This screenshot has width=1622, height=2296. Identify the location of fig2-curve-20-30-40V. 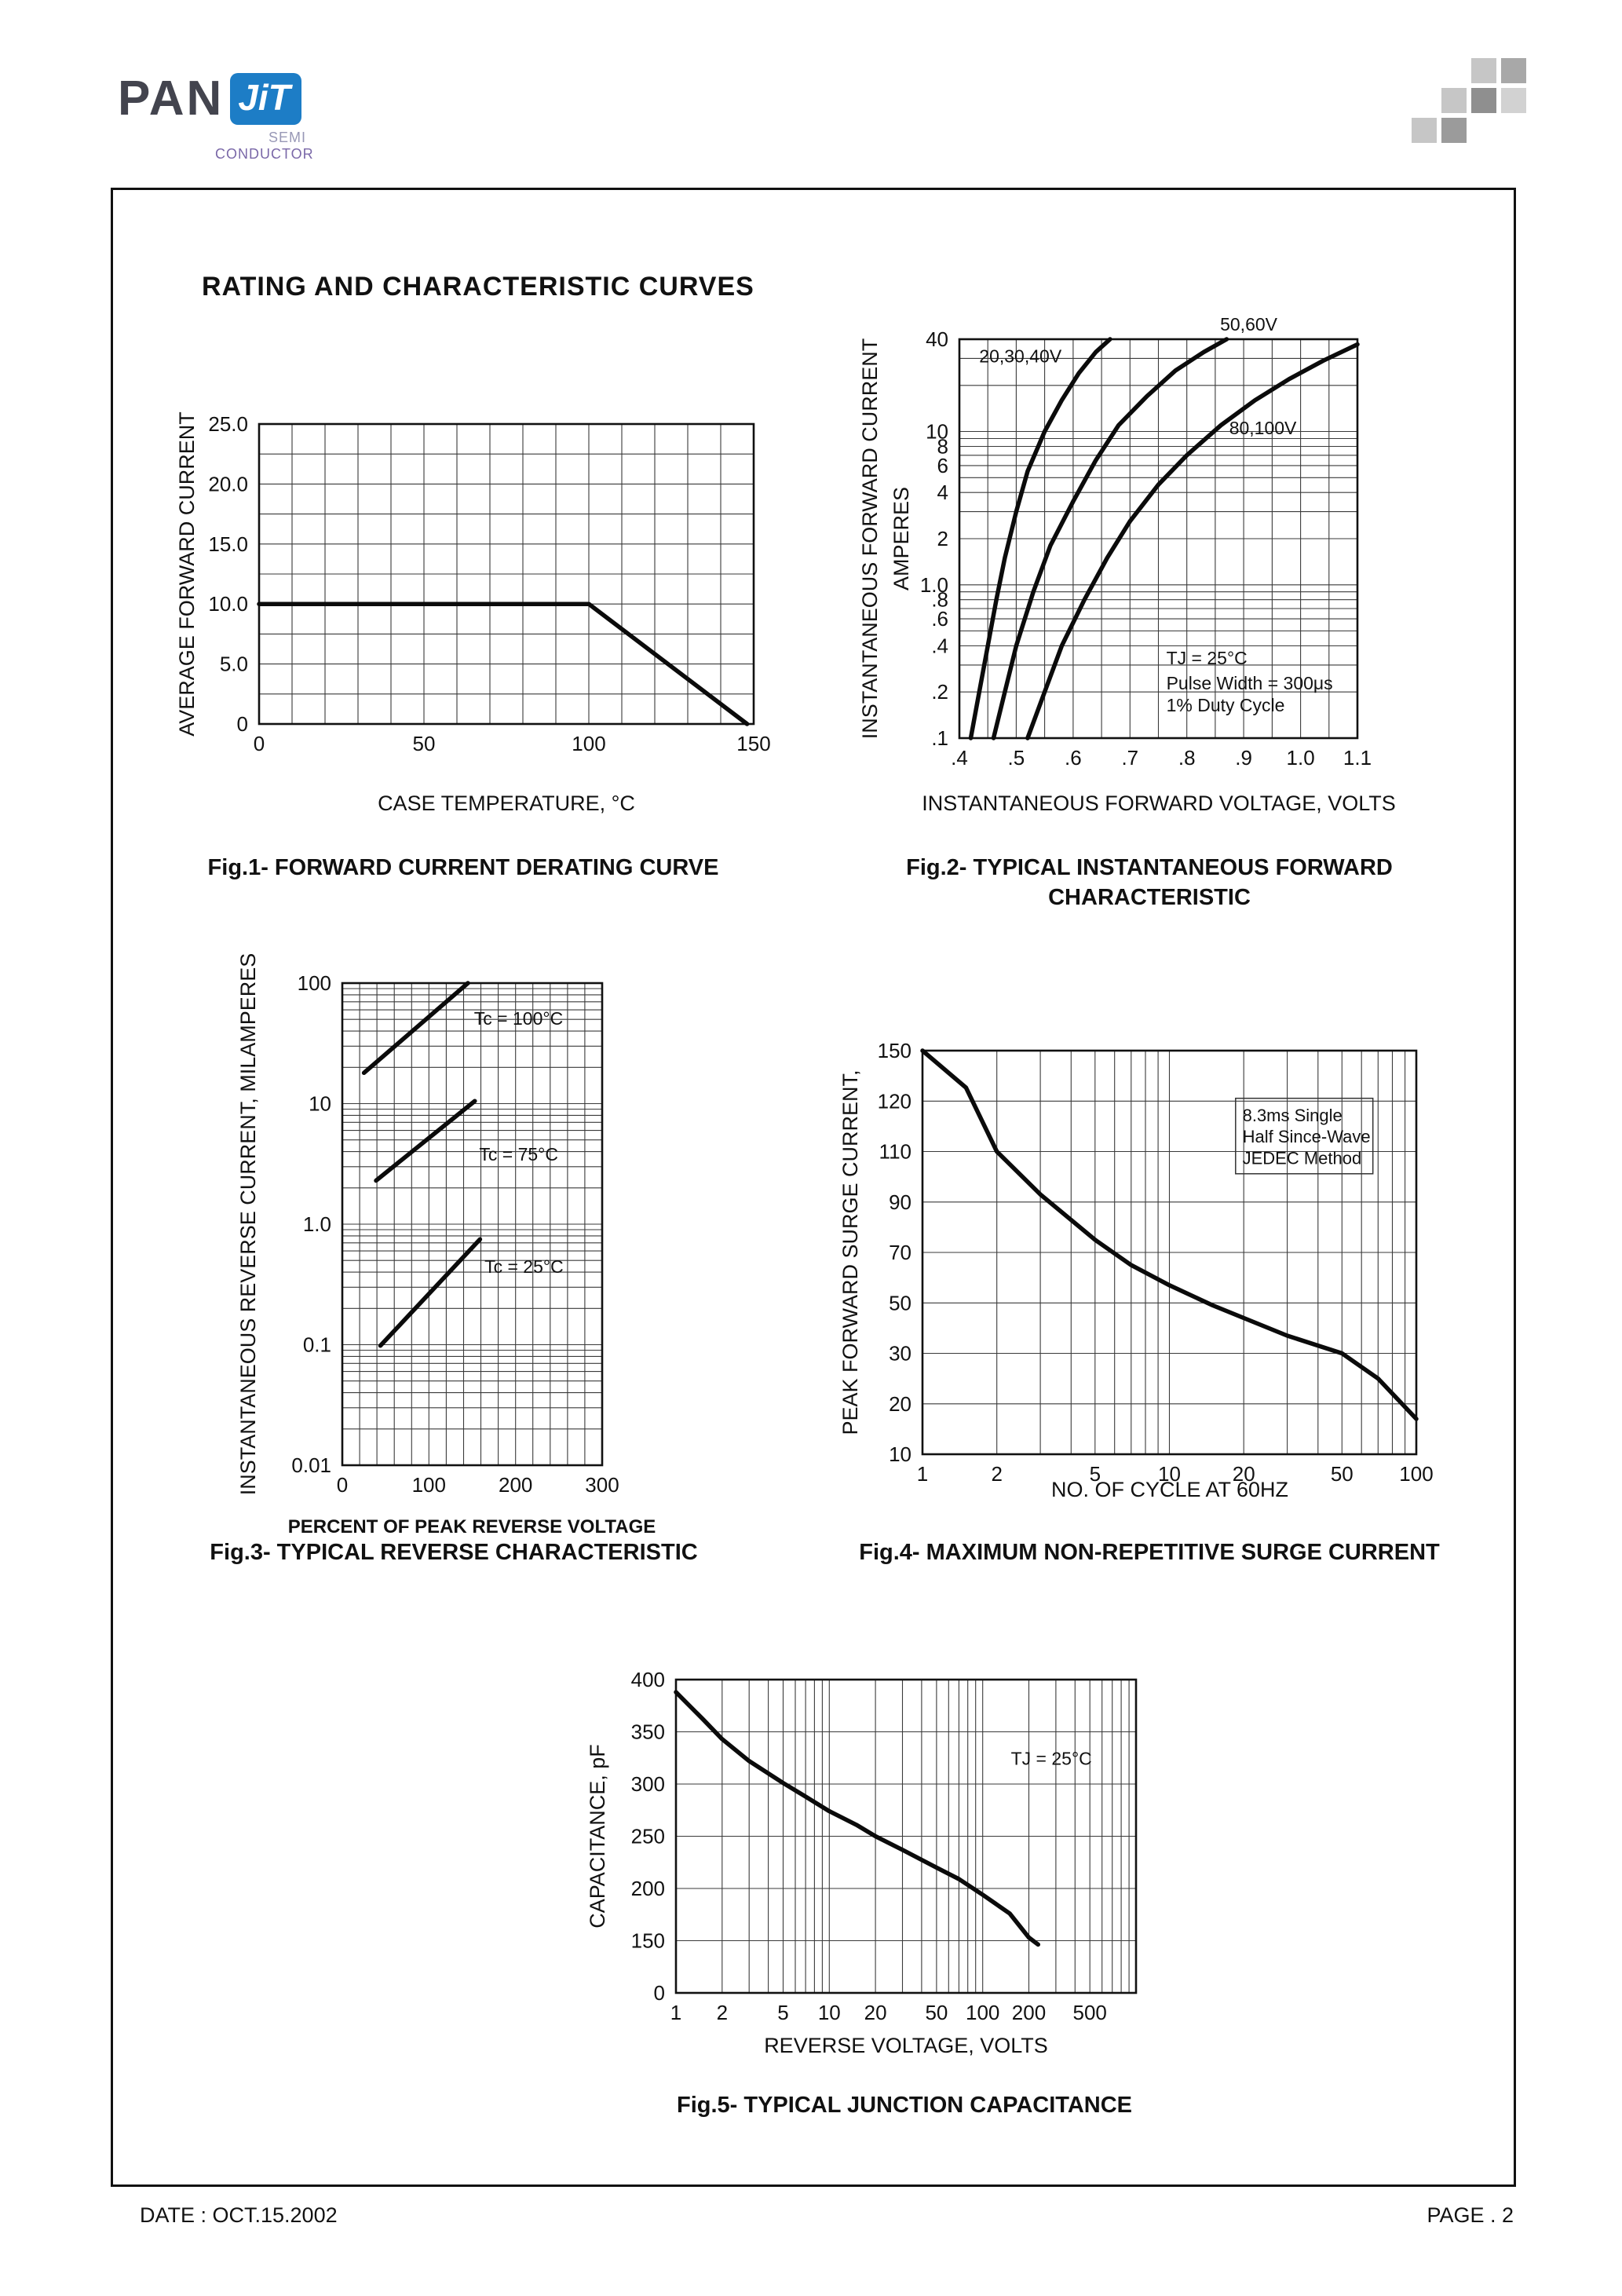
(1040, 539).